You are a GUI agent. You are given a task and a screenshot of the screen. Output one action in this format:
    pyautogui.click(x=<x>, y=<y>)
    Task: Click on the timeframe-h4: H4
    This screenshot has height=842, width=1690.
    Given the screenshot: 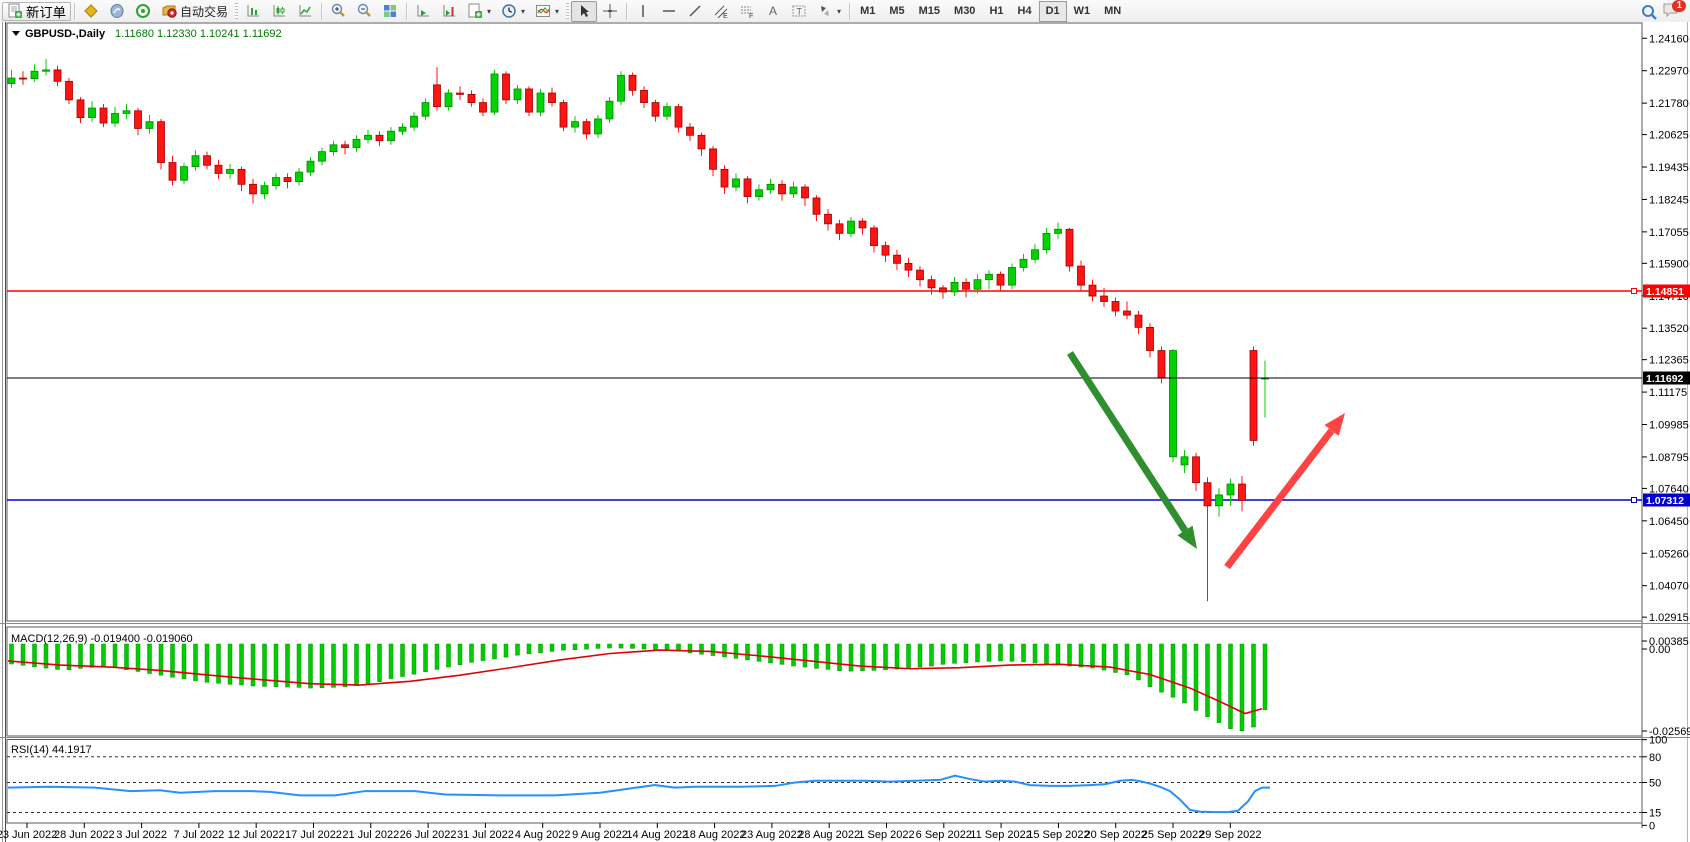 What is the action you would take?
    pyautogui.click(x=1024, y=11)
    